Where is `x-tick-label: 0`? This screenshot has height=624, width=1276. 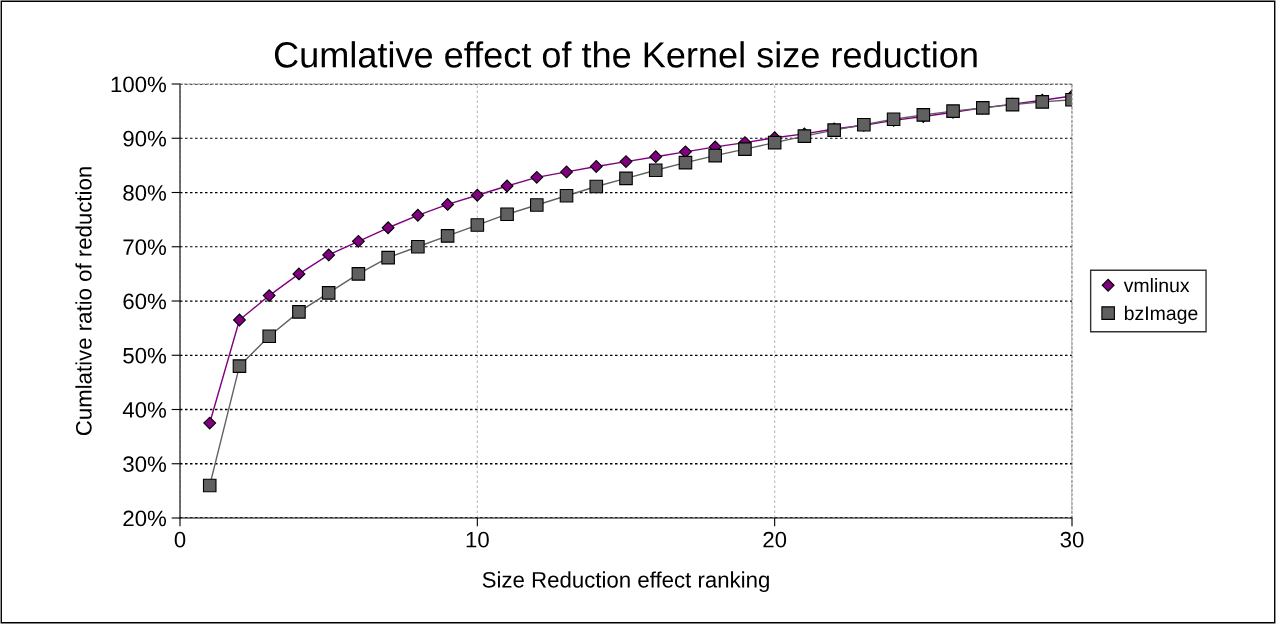
x-tick-label: 0 is located at coordinates (180, 539).